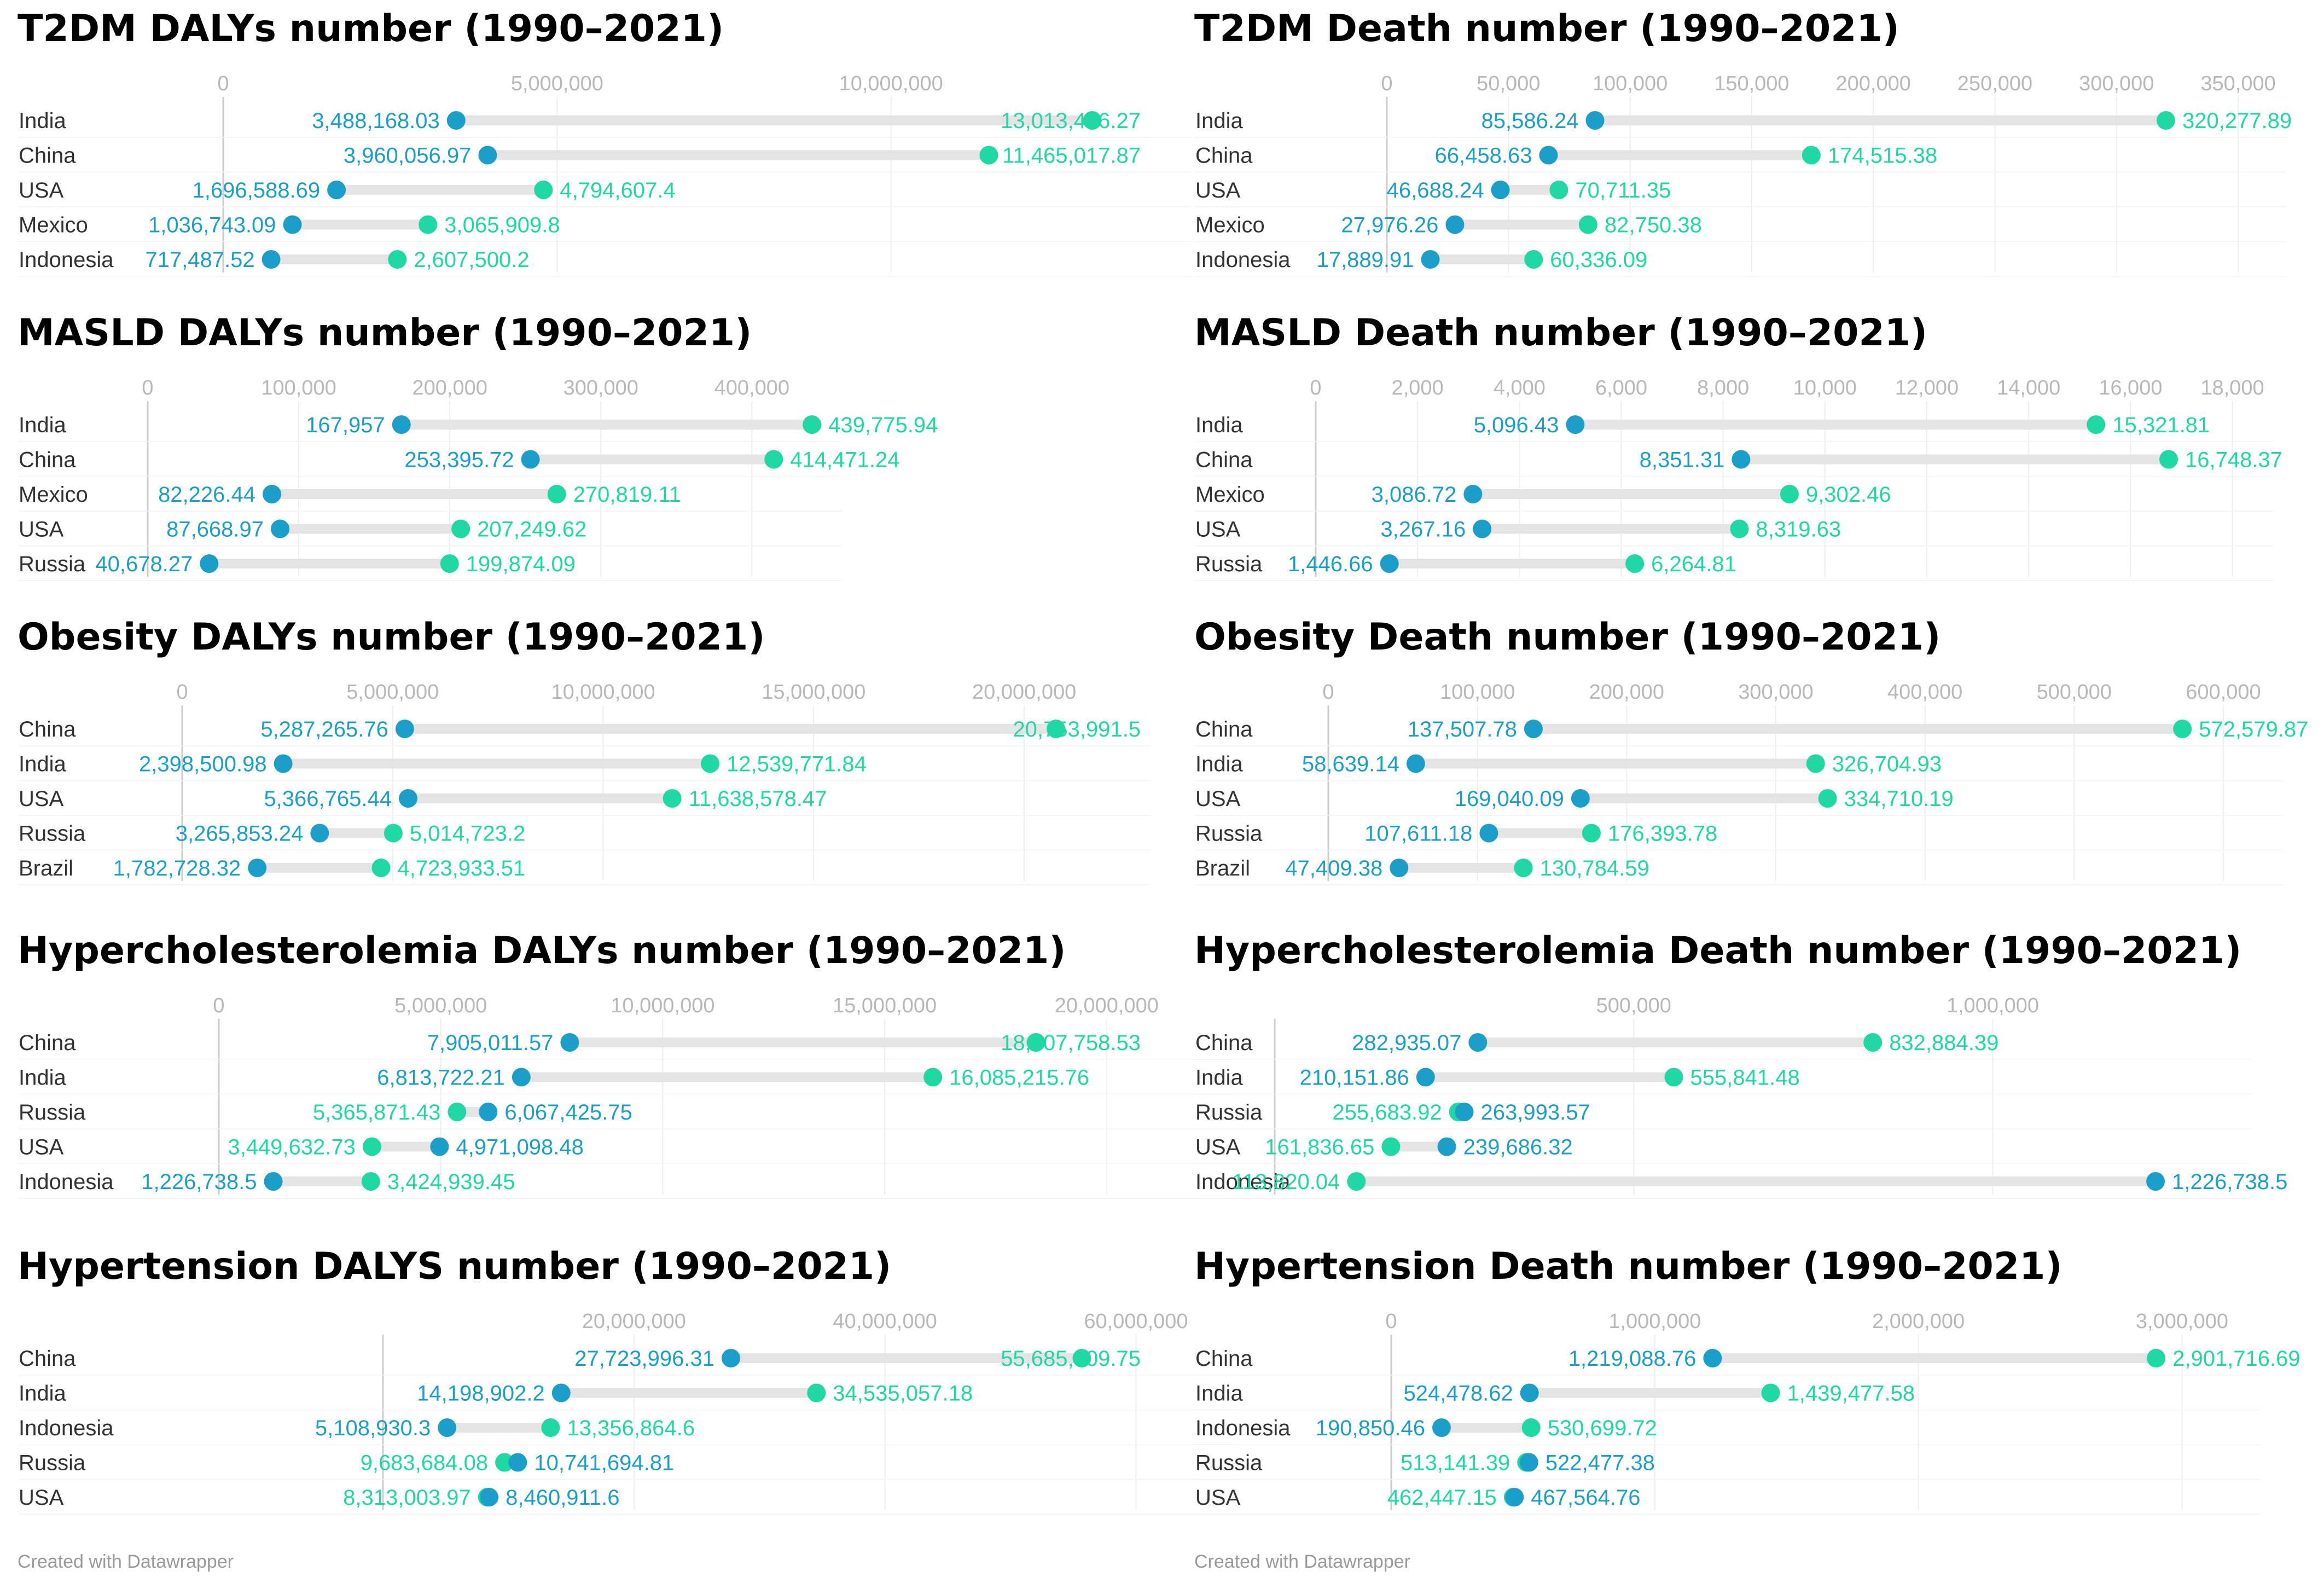 The height and width of the screenshot is (1594, 2324). Describe the element at coordinates (1561, 333) in the screenshot. I see `chart-title: MASLD Death number (1990–2021)` at that location.